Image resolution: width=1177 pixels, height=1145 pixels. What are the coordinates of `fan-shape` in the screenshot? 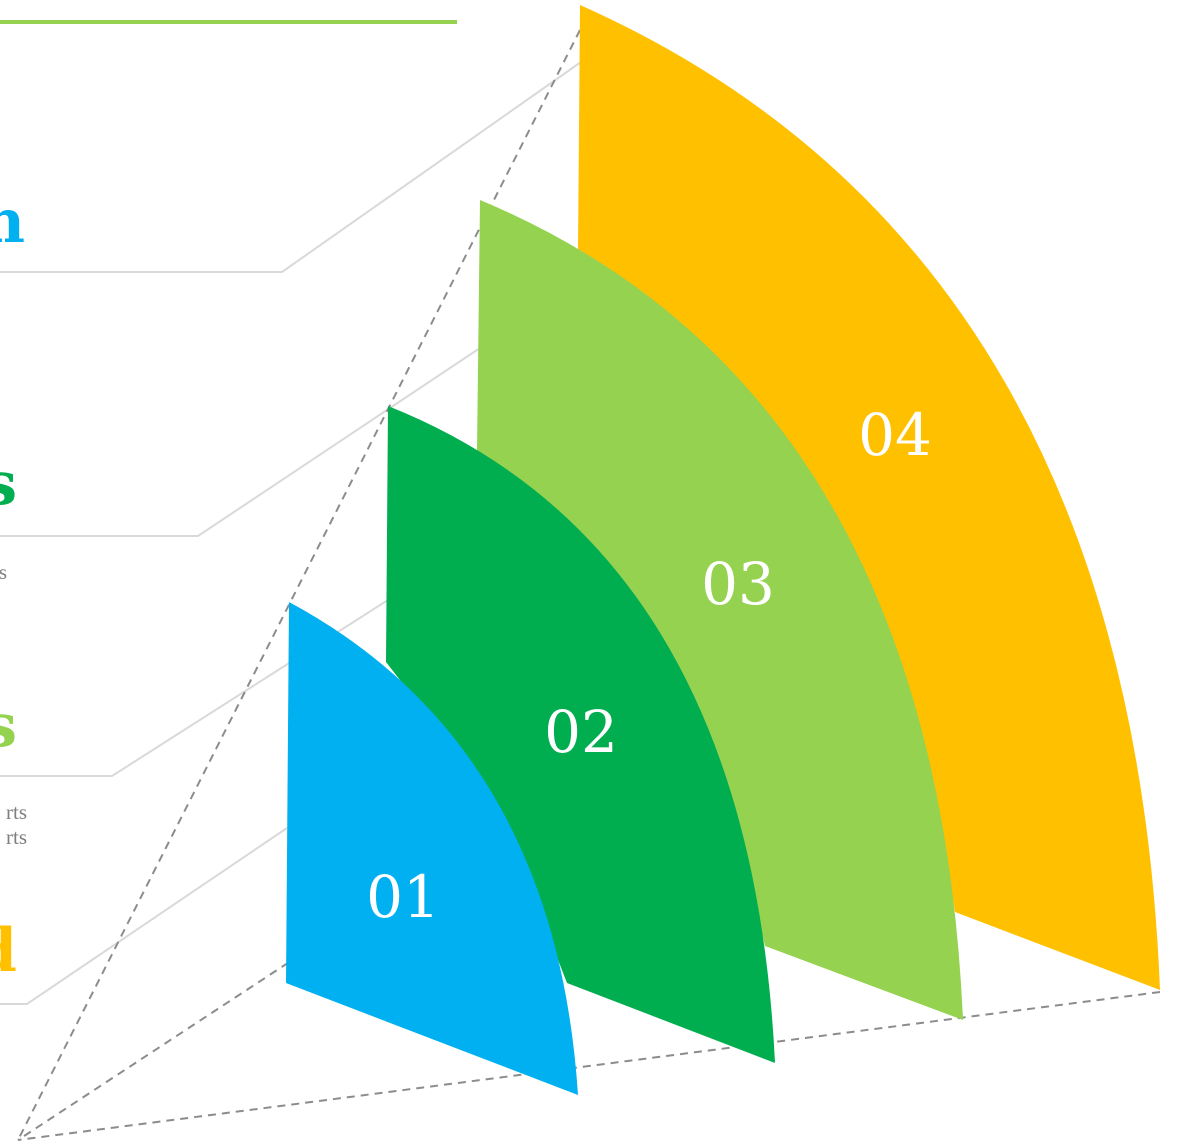 It's located at (432, 848).